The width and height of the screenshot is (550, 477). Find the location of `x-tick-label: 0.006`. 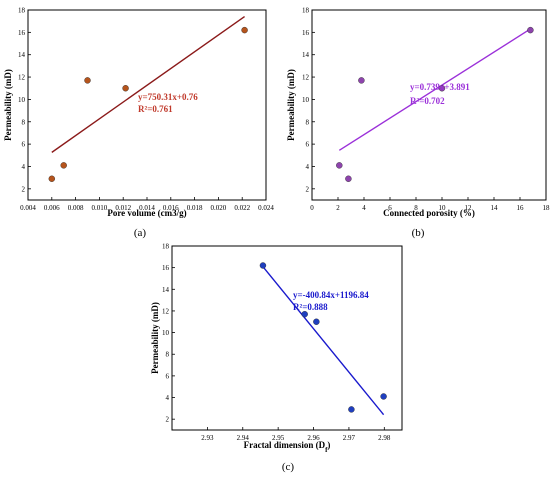

x-tick-label: 0.006 is located at coordinates (52, 208).